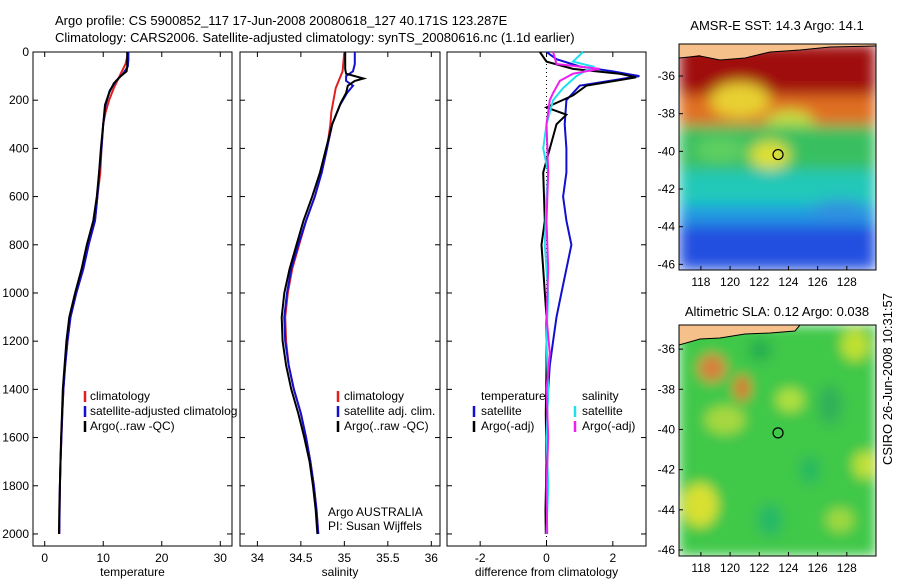 This screenshot has width=900, height=580. I want to click on legend-title-salinity: salinity, so click(600, 396).